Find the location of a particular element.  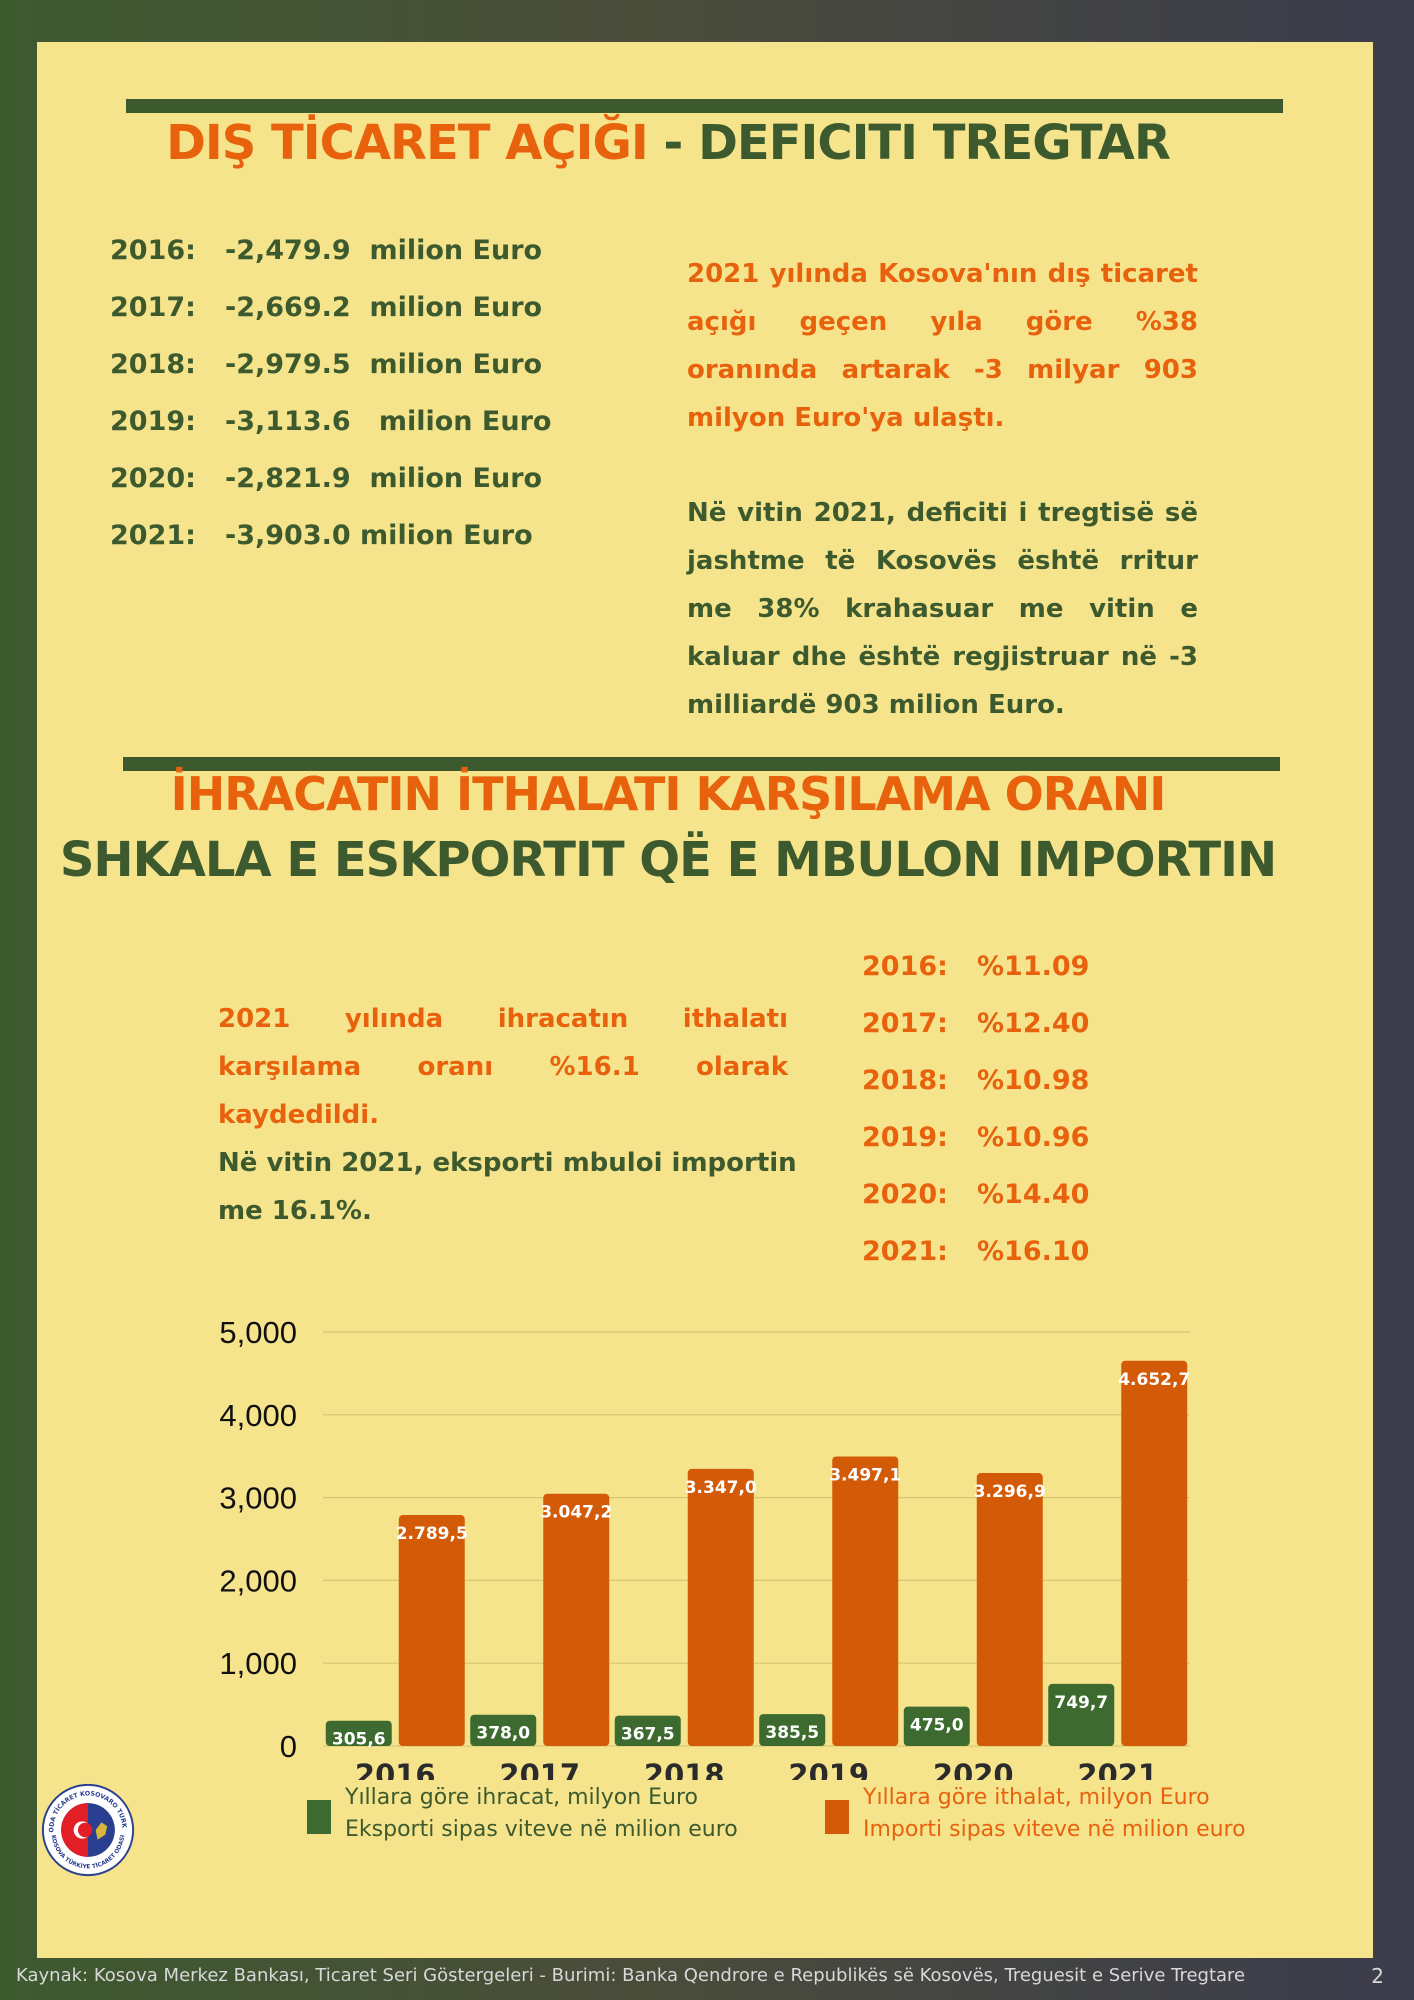

x-tick-label: 2019 is located at coordinates (828, 1769).